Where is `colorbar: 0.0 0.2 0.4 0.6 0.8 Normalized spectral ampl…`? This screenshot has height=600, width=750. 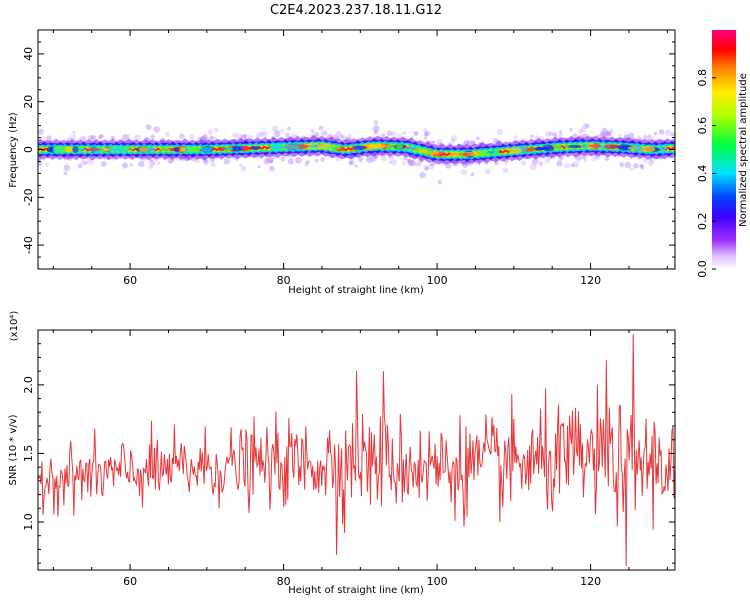 colorbar: 0.0 0.2 0.4 0.6 0.8 Normalized spectral ampl… is located at coordinates (722, 154).